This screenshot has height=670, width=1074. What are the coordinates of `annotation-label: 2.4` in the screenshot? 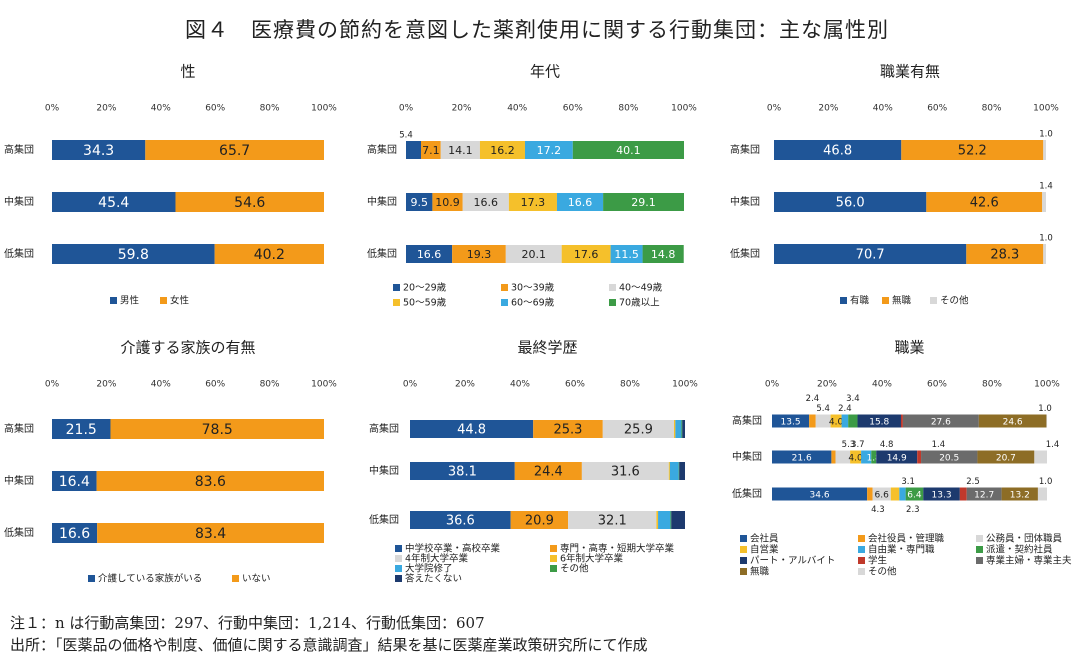 It's located at (845, 409).